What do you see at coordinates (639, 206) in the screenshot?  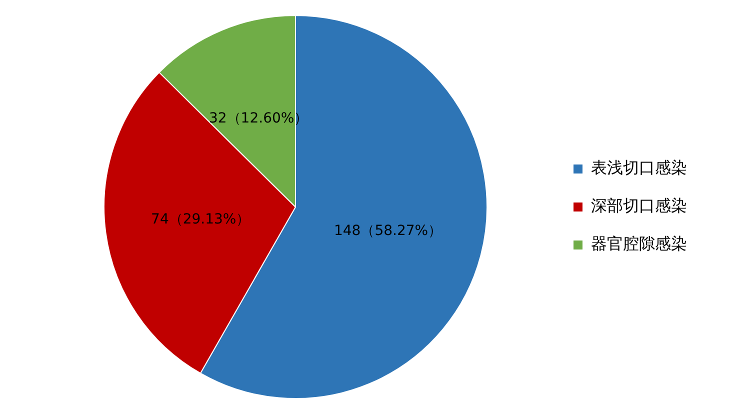 I see `legend-label: 深部切口感染` at bounding box center [639, 206].